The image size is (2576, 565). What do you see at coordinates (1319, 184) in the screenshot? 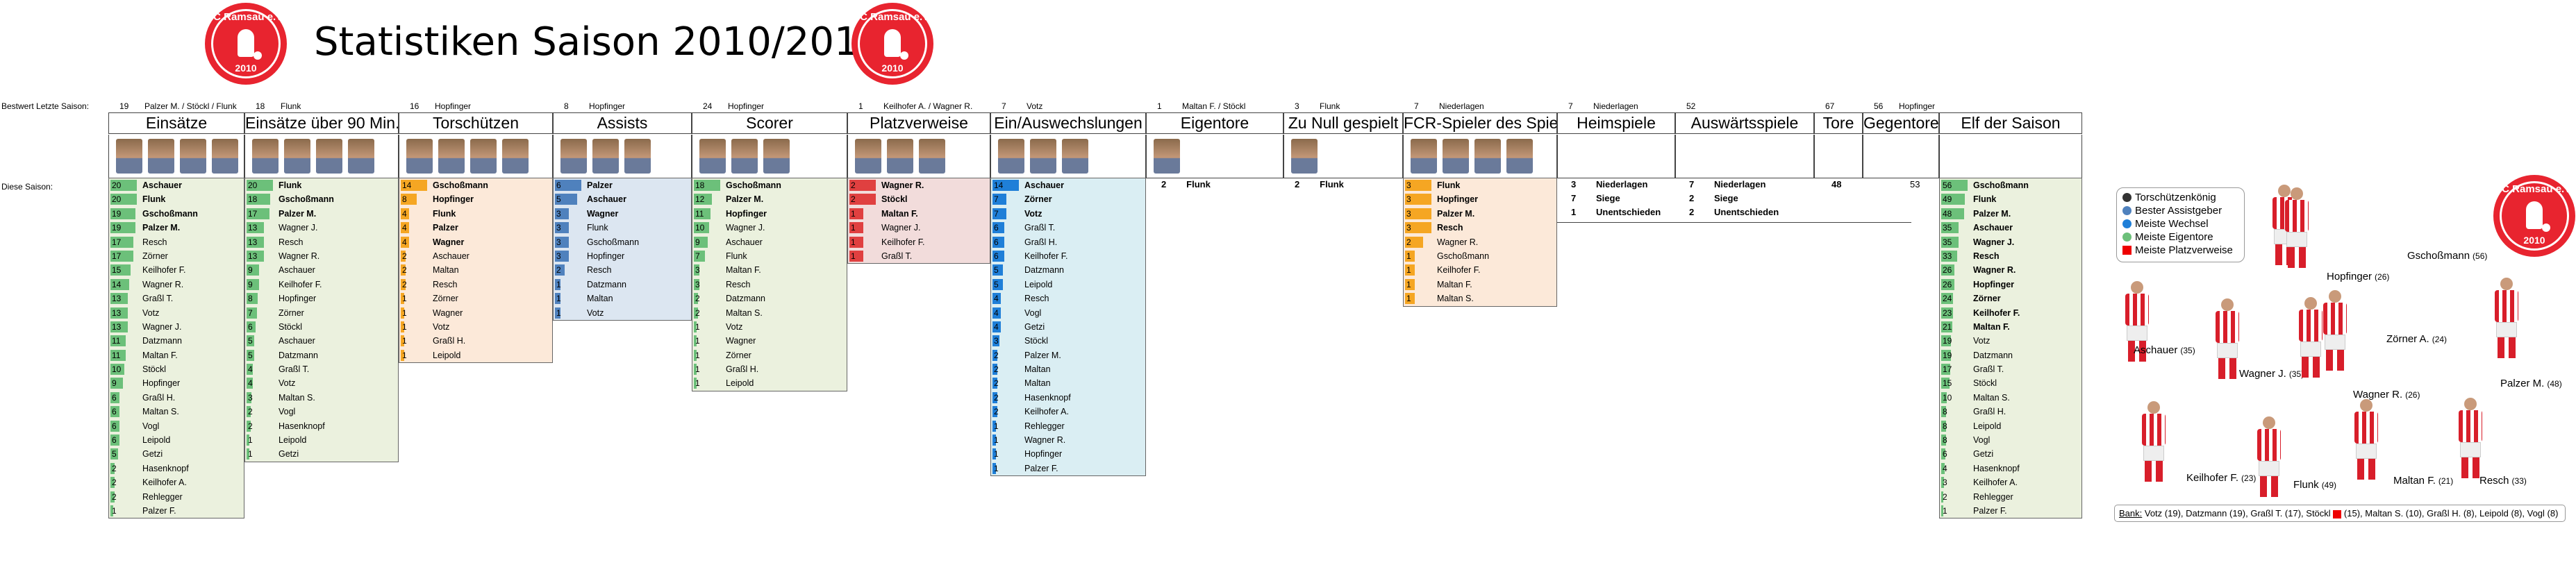
I see `zunull-row: 2 Flunk` at bounding box center [1319, 184].